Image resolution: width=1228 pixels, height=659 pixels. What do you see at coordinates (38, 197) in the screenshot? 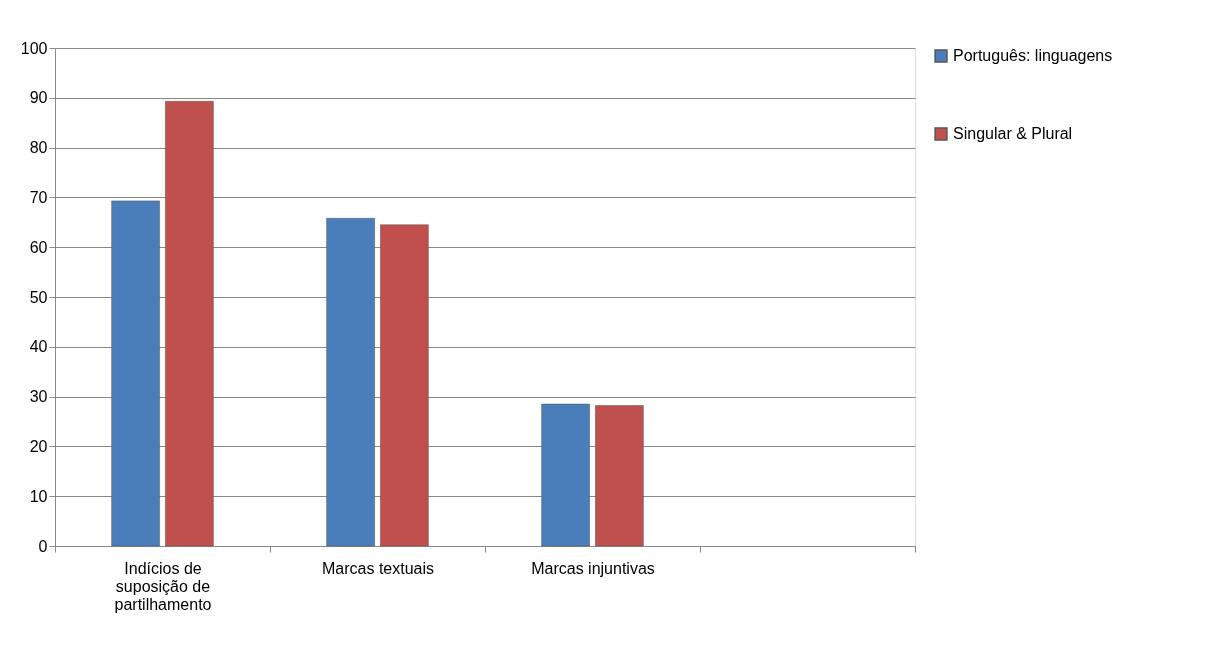
I see `y-tick-label: 70` at bounding box center [38, 197].